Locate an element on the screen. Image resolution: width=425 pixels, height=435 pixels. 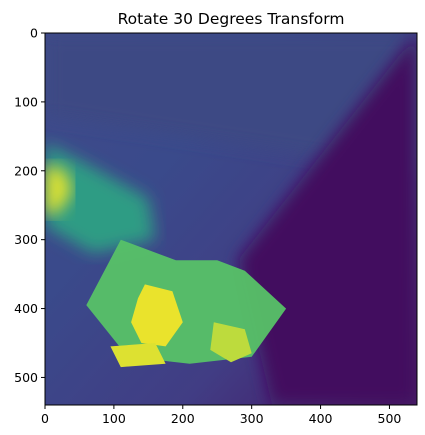
y-tick-label: 100 is located at coordinates (26, 101).